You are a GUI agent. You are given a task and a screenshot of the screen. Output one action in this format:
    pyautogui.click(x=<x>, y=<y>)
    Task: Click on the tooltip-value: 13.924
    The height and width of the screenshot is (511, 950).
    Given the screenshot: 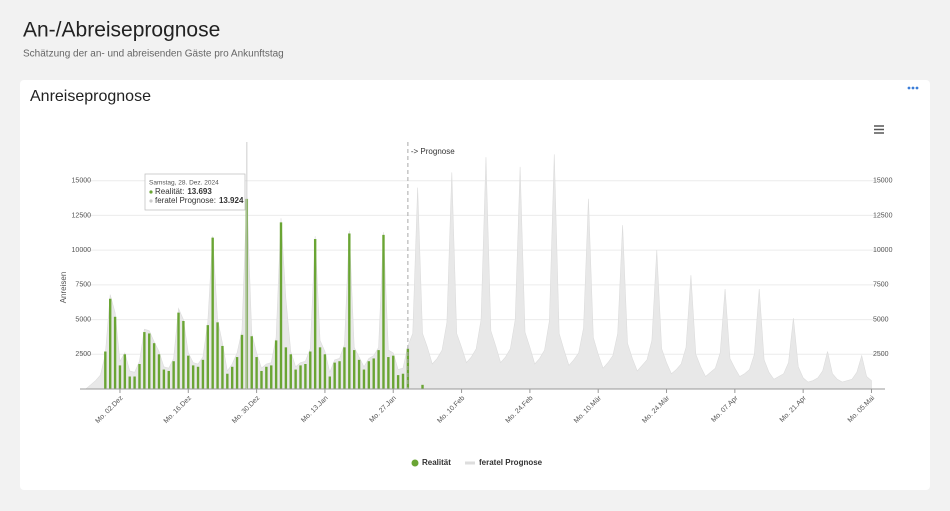 What is the action you would take?
    pyautogui.click(x=231, y=200)
    